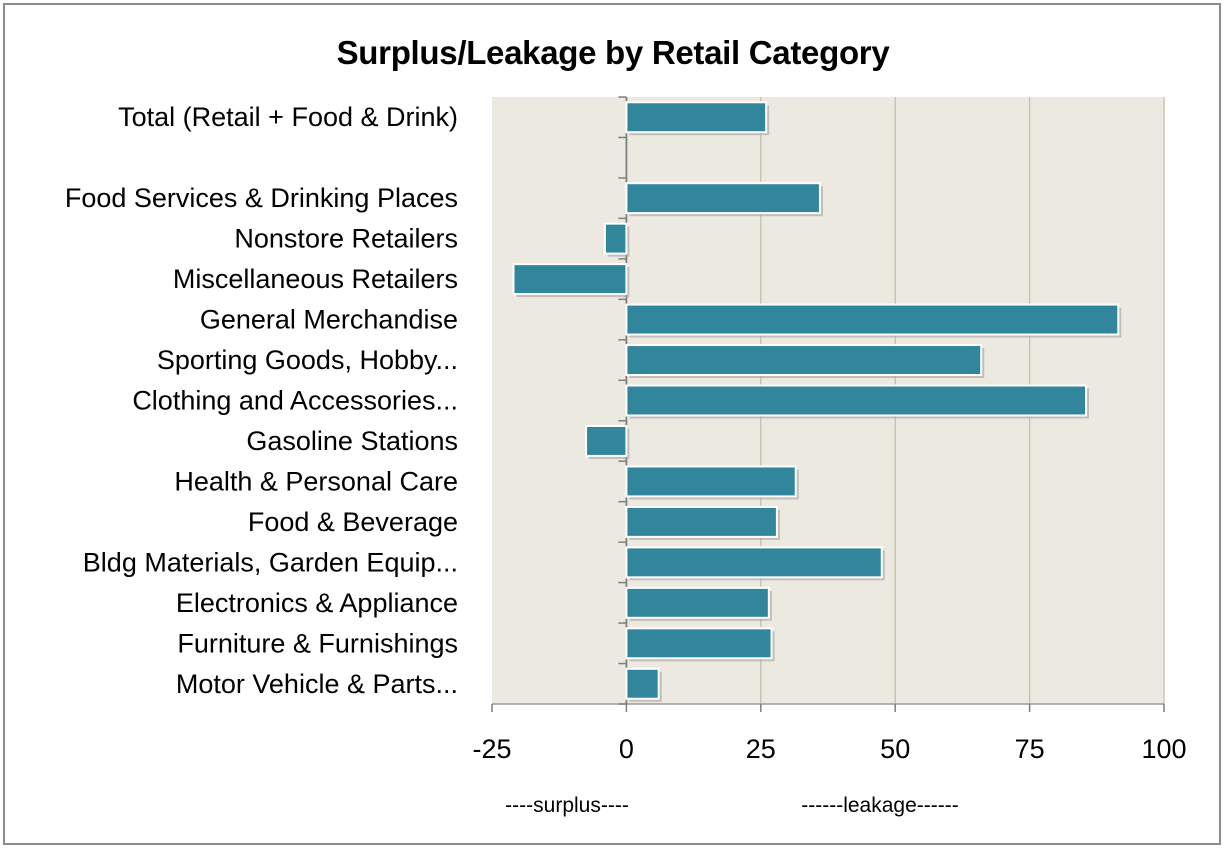 This screenshot has height=850, width=1226. What do you see at coordinates (1030, 749) in the screenshot?
I see `x-tick-label: 75` at bounding box center [1030, 749].